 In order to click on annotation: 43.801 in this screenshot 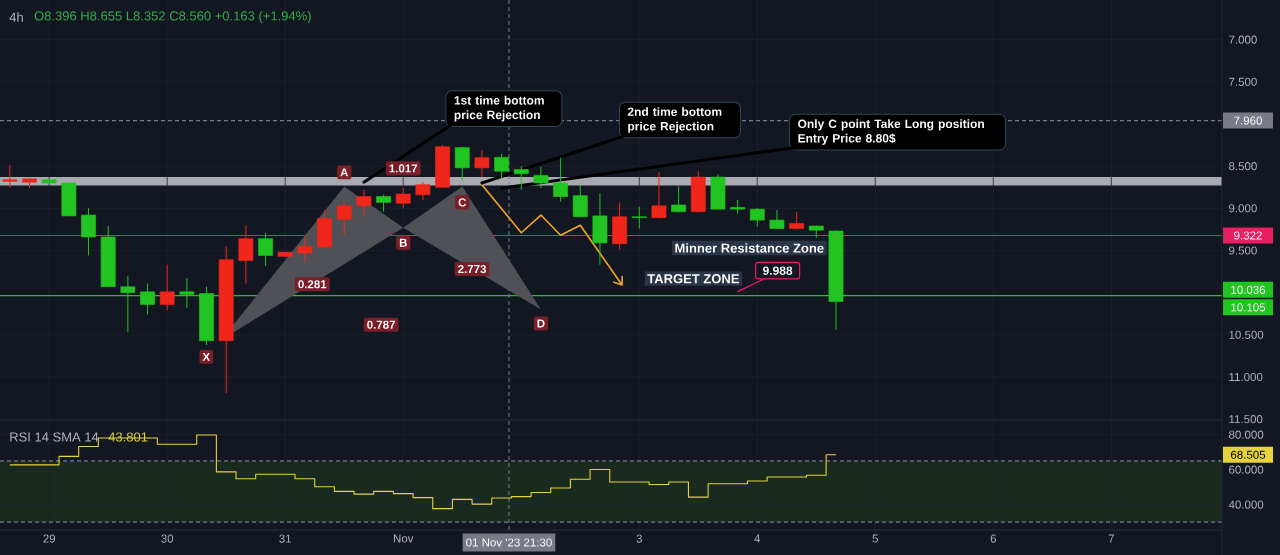, I will do `click(128, 437)`.